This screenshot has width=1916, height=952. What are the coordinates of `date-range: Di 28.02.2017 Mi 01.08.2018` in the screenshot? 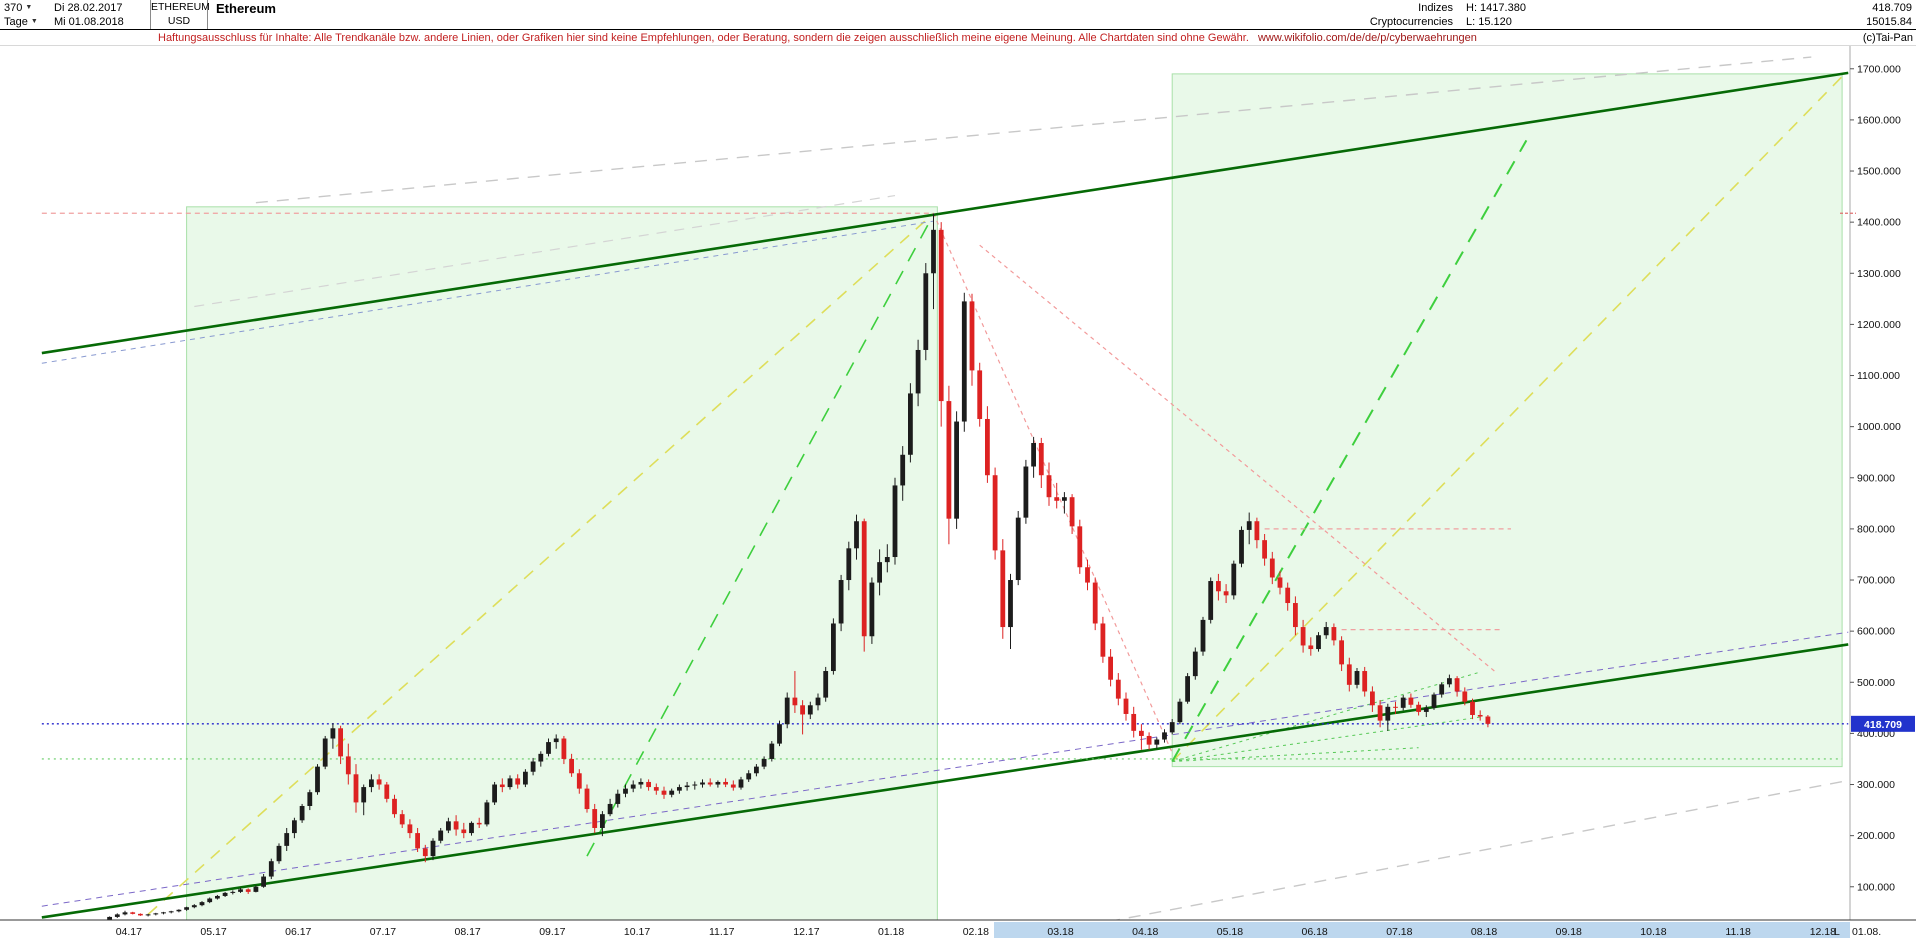 It's located at (100, 15).